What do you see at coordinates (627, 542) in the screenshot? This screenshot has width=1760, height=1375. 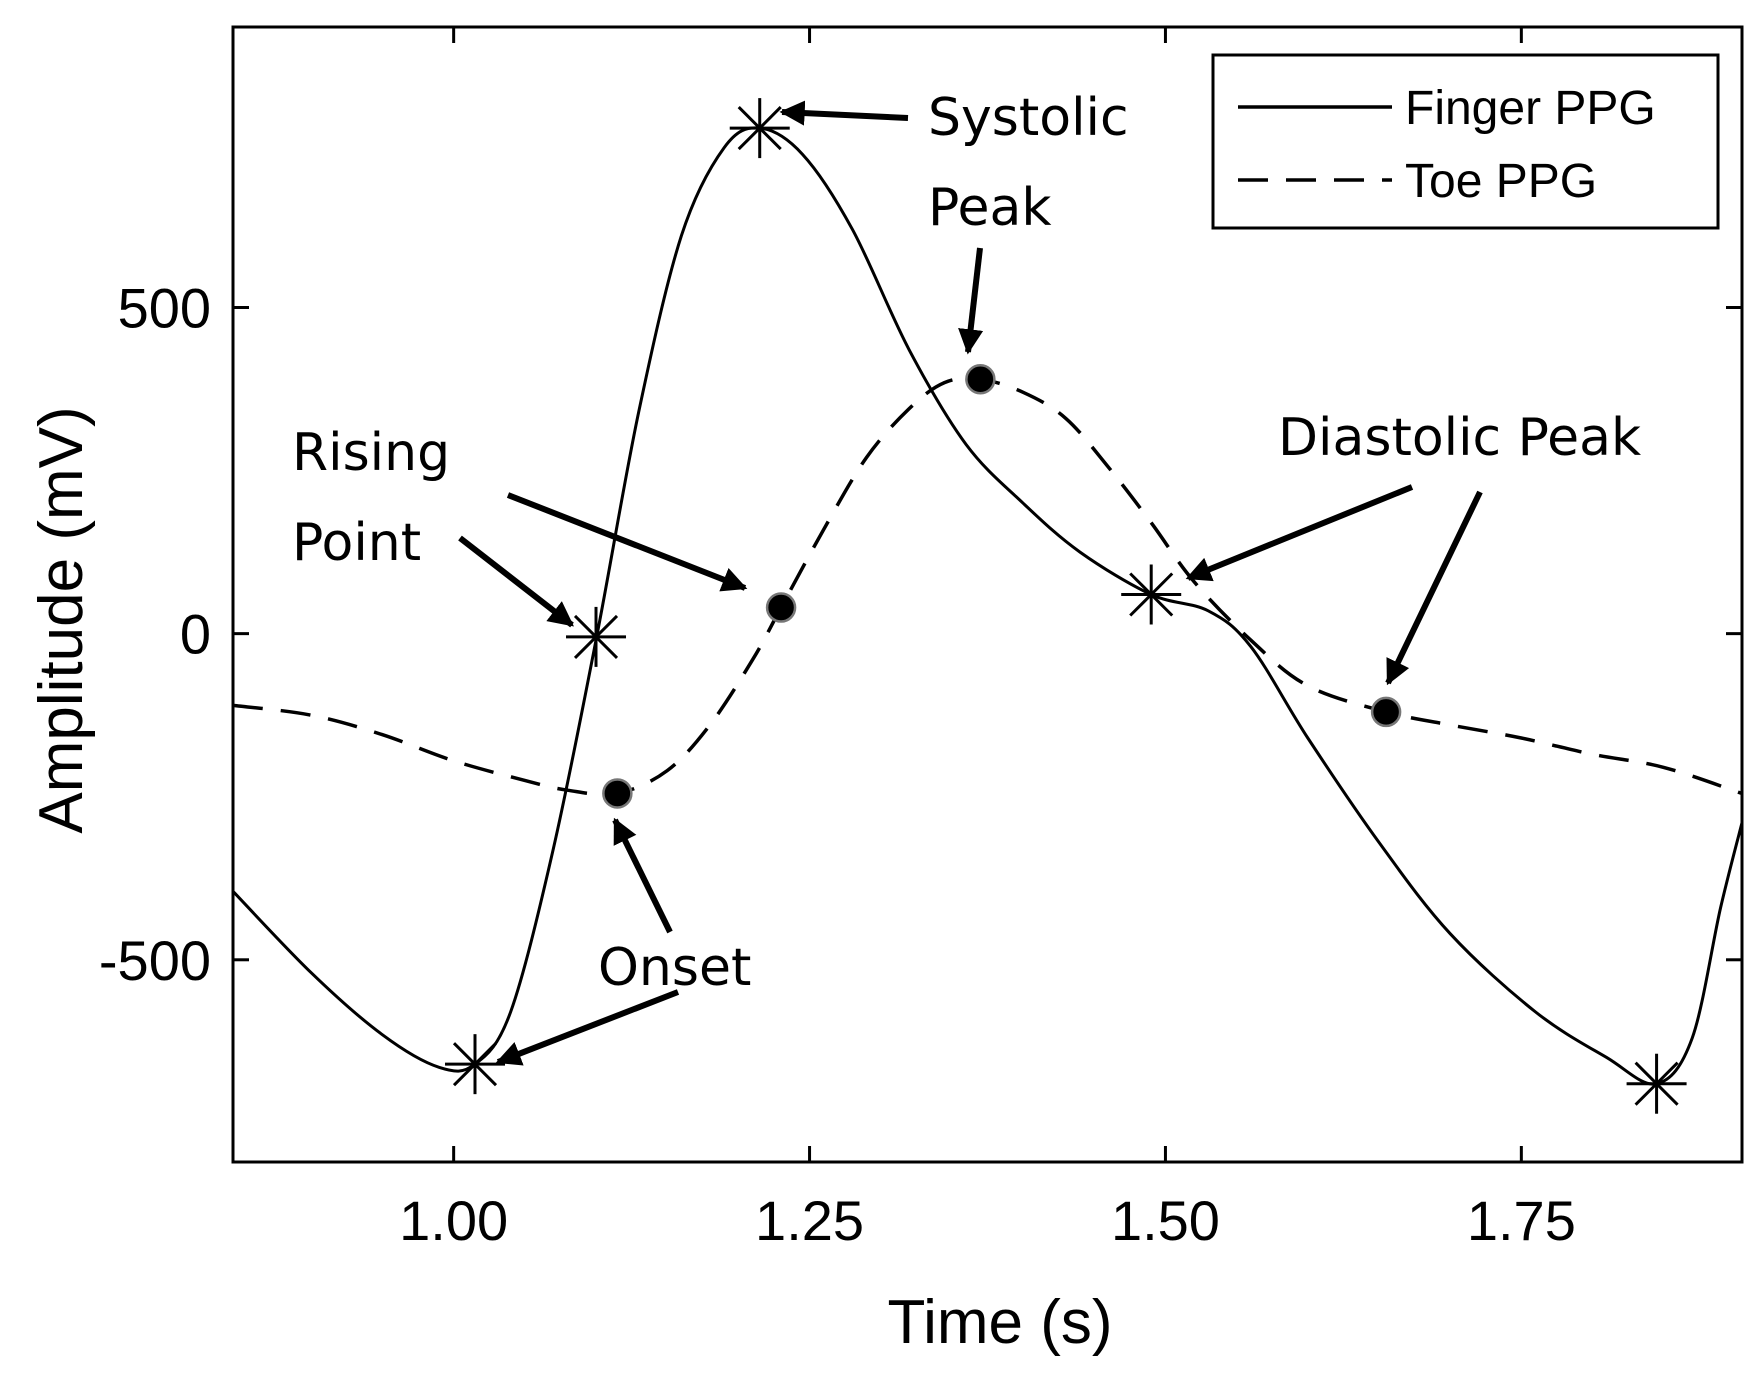 I see `arrow-rising-toe` at bounding box center [627, 542].